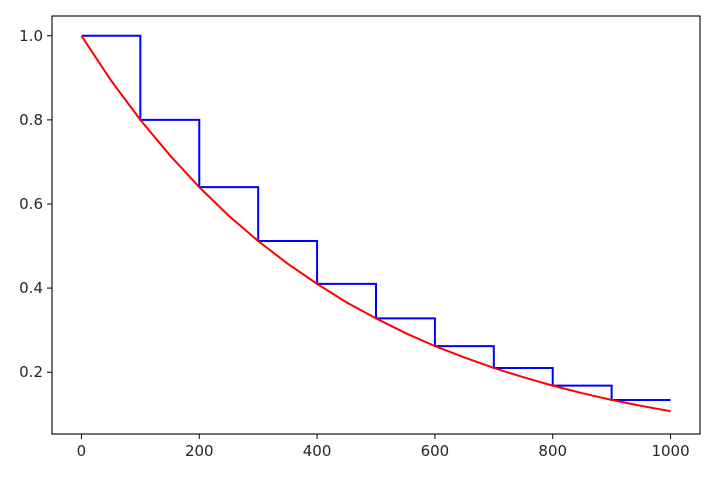  Describe the element at coordinates (552, 451) in the screenshot. I see `x-tick-label: 800` at that location.